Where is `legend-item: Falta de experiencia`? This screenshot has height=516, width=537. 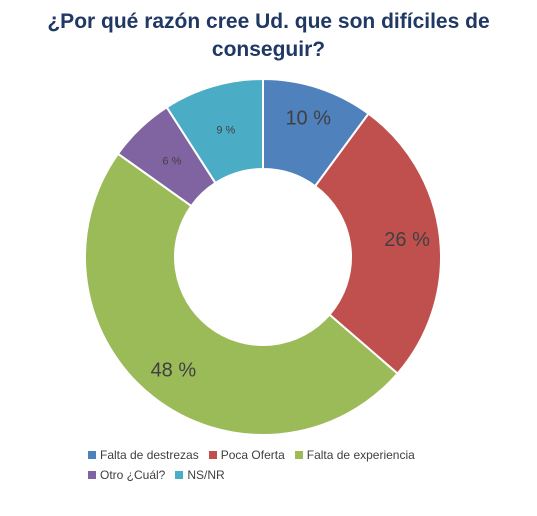 legend-item: Falta de experiencia is located at coordinates (354, 455).